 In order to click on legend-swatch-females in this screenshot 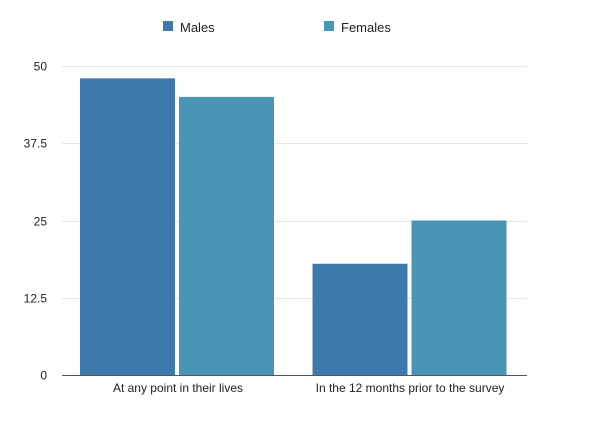, I will do `click(329, 26)`.